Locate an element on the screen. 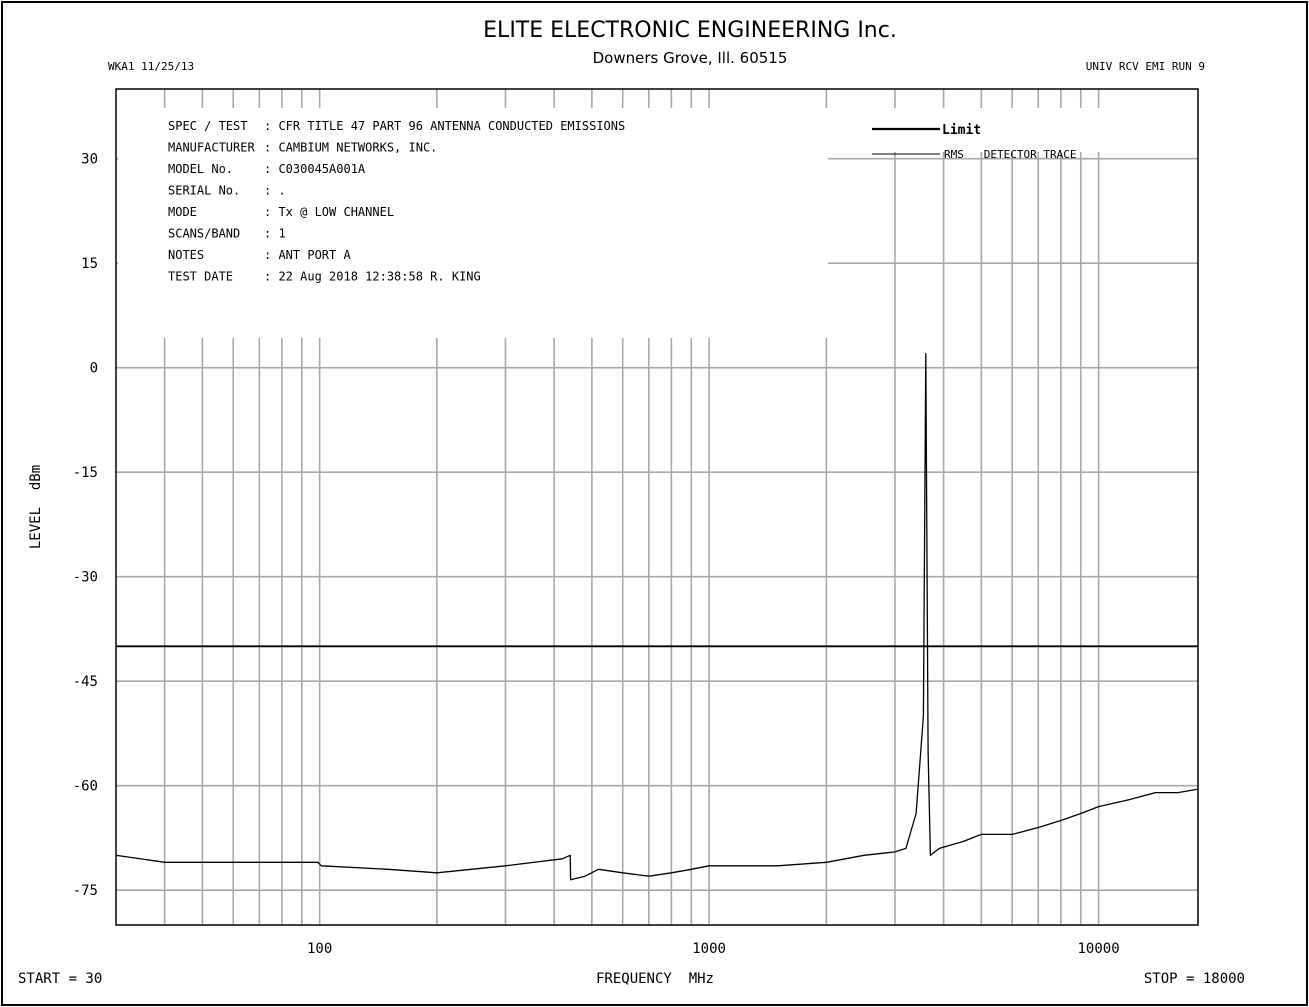  info-label: TEST DATE is located at coordinates (200, 277).